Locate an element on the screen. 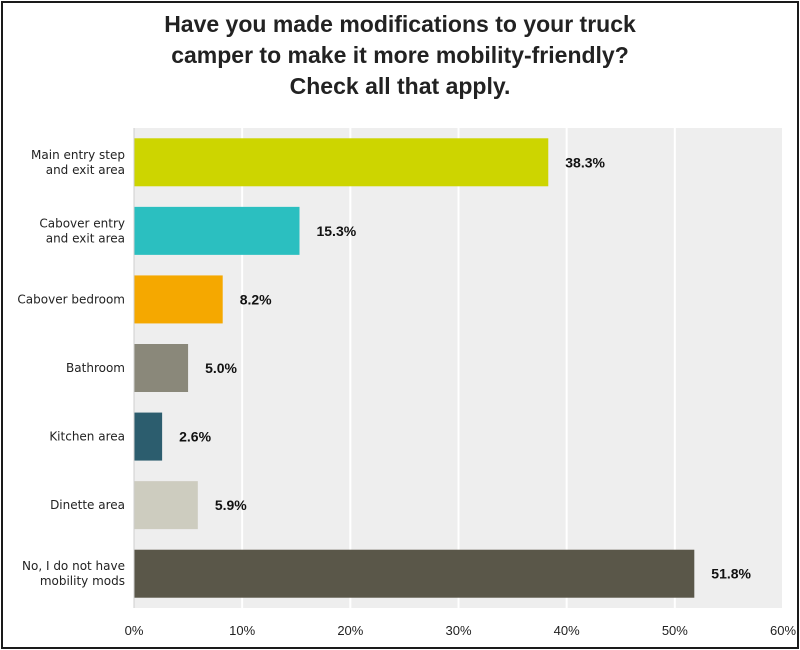 The width and height of the screenshot is (800, 650). value-label: 5.0% is located at coordinates (221, 368).